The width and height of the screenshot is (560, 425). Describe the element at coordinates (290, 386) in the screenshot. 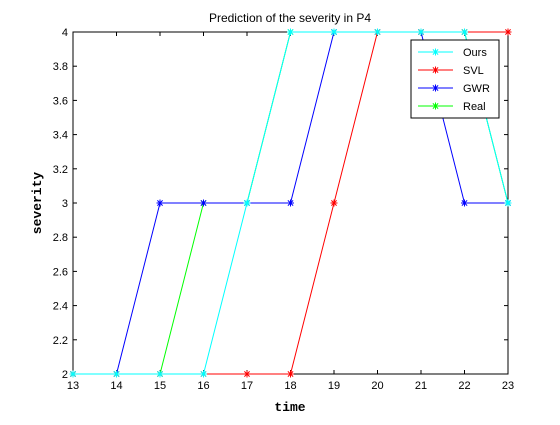

I see `x-tick-label: 18` at that location.